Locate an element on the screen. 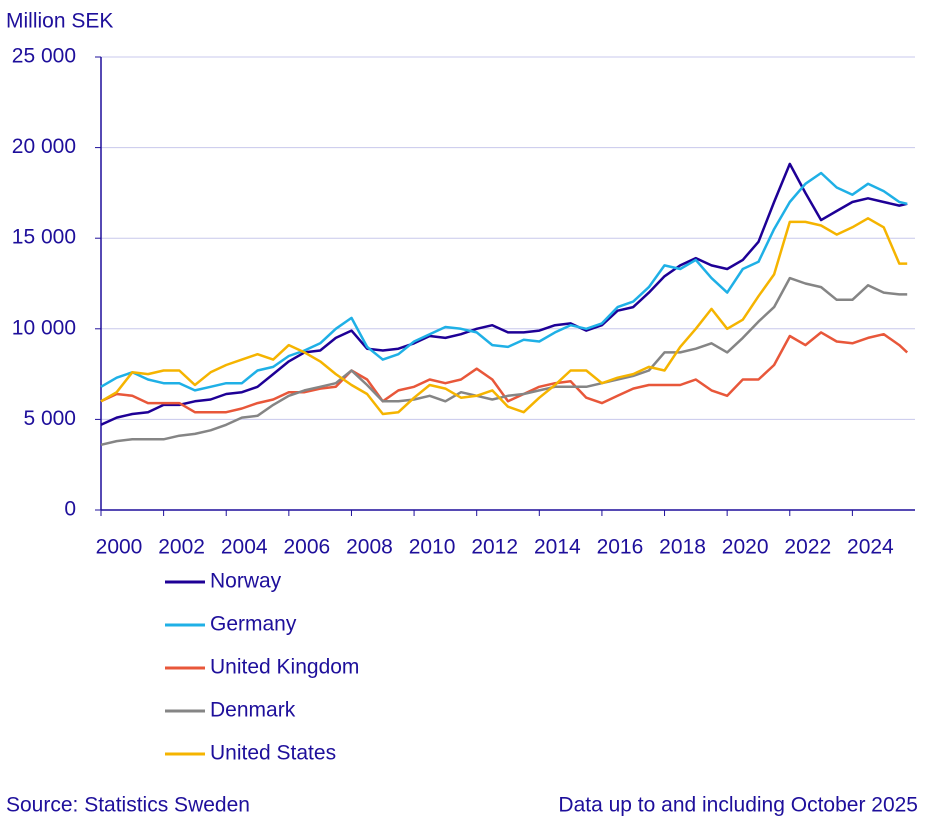 Image resolution: width=952 pixels, height=829 pixels. note: Data up to and including October 2025 is located at coordinates (738, 805).